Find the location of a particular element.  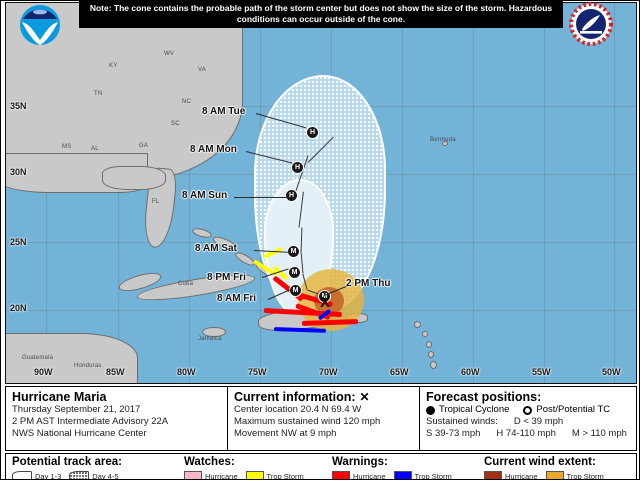

land-florida-panhandle is located at coordinates (134, 178).